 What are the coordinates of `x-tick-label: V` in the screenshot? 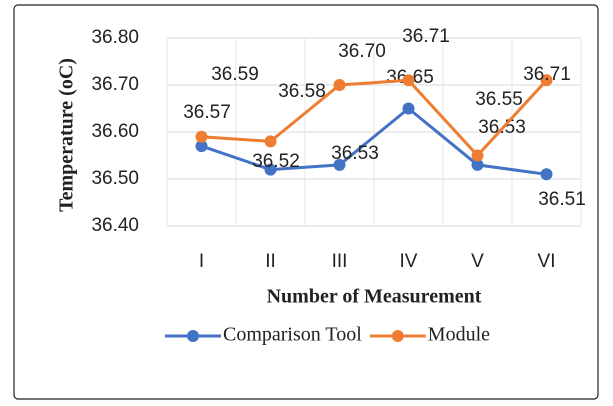 It's located at (477, 261).